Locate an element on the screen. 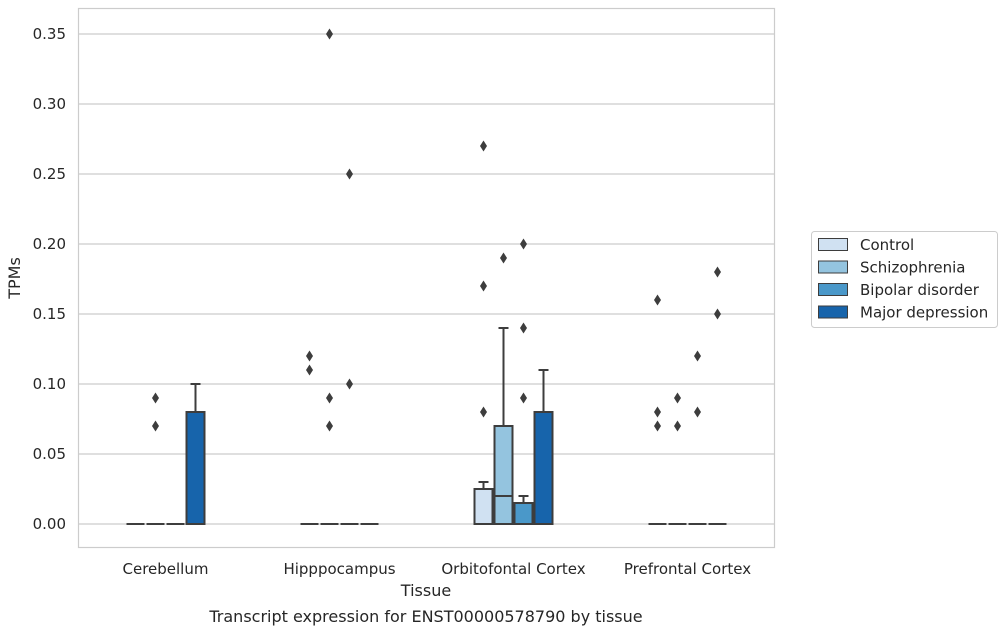  y-tick-label: 0.20 is located at coordinates (49, 244).